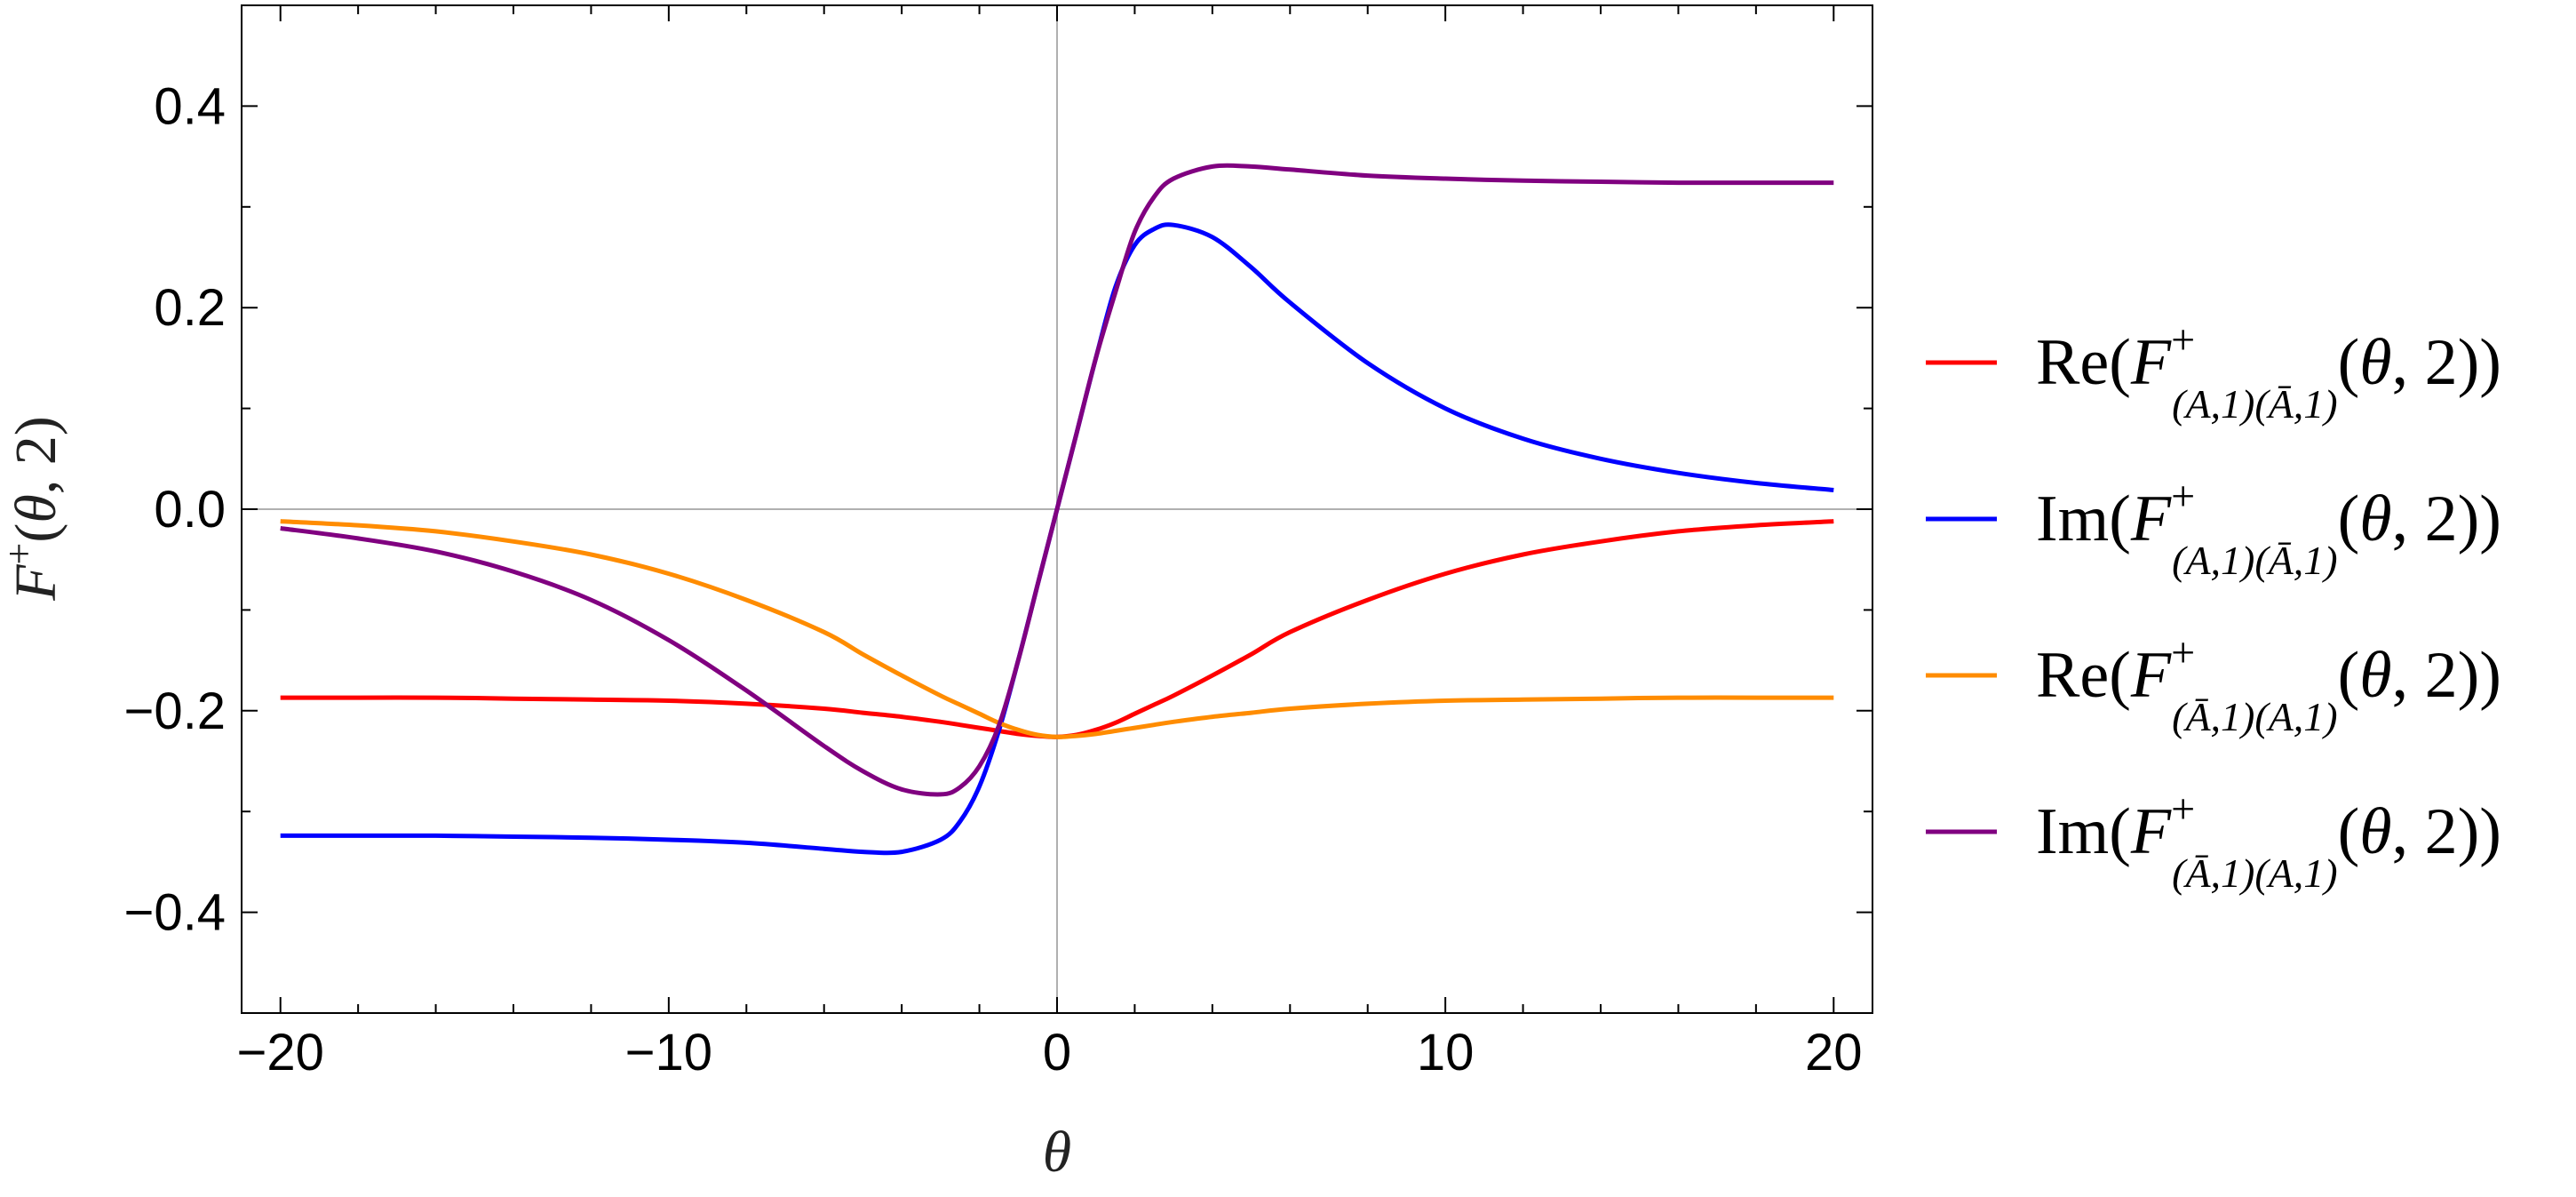 The height and width of the screenshot is (1197, 2576). Describe the element at coordinates (1446, 1053) in the screenshot. I see `x-tick-label: 10` at that location.